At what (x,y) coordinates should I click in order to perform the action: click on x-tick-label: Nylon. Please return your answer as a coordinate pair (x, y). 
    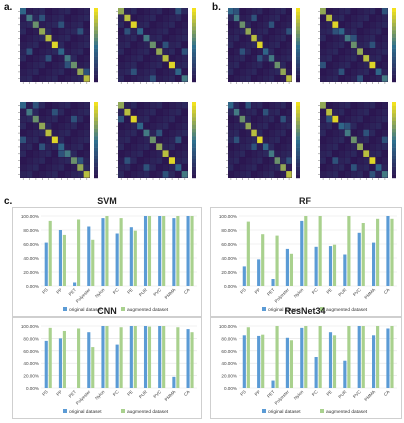
    Looking at the image, I should click on (299, 395).